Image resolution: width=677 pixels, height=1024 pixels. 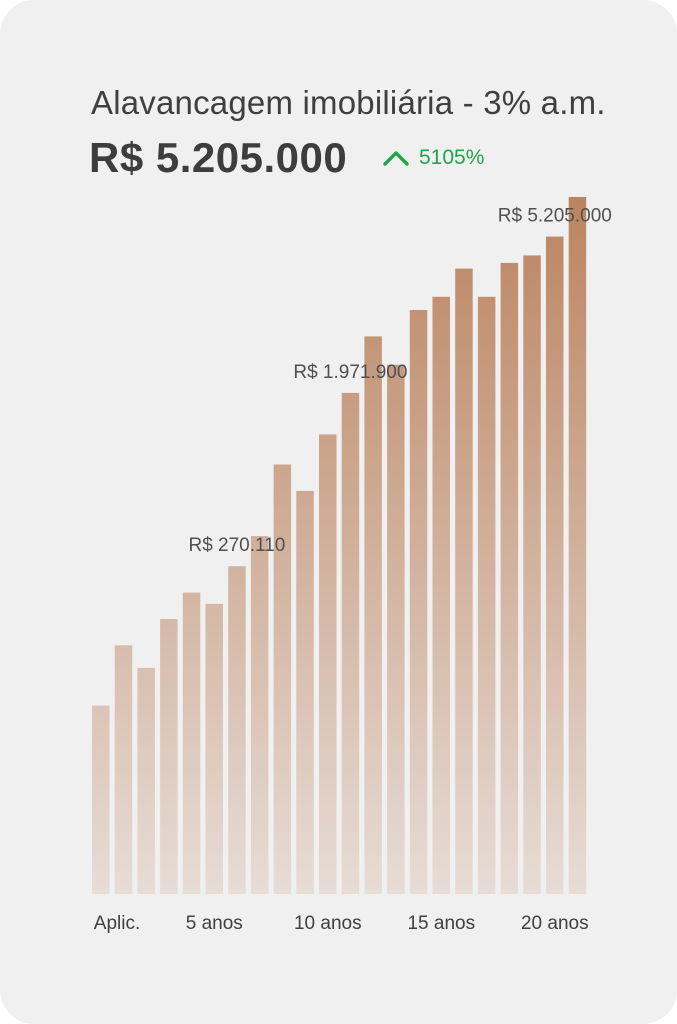 I want to click on x-tick-label: 10 anos, so click(x=328, y=923).